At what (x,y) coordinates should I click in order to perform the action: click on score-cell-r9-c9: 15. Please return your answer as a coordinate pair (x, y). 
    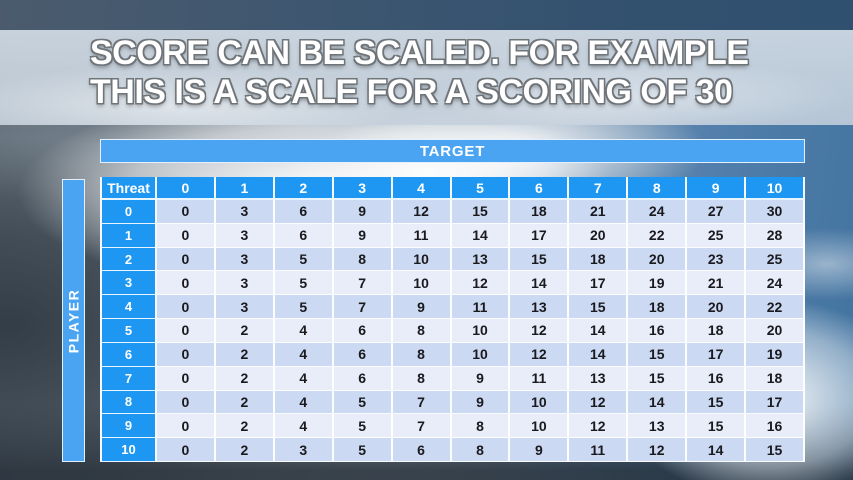
    Looking at the image, I should click on (717, 426).